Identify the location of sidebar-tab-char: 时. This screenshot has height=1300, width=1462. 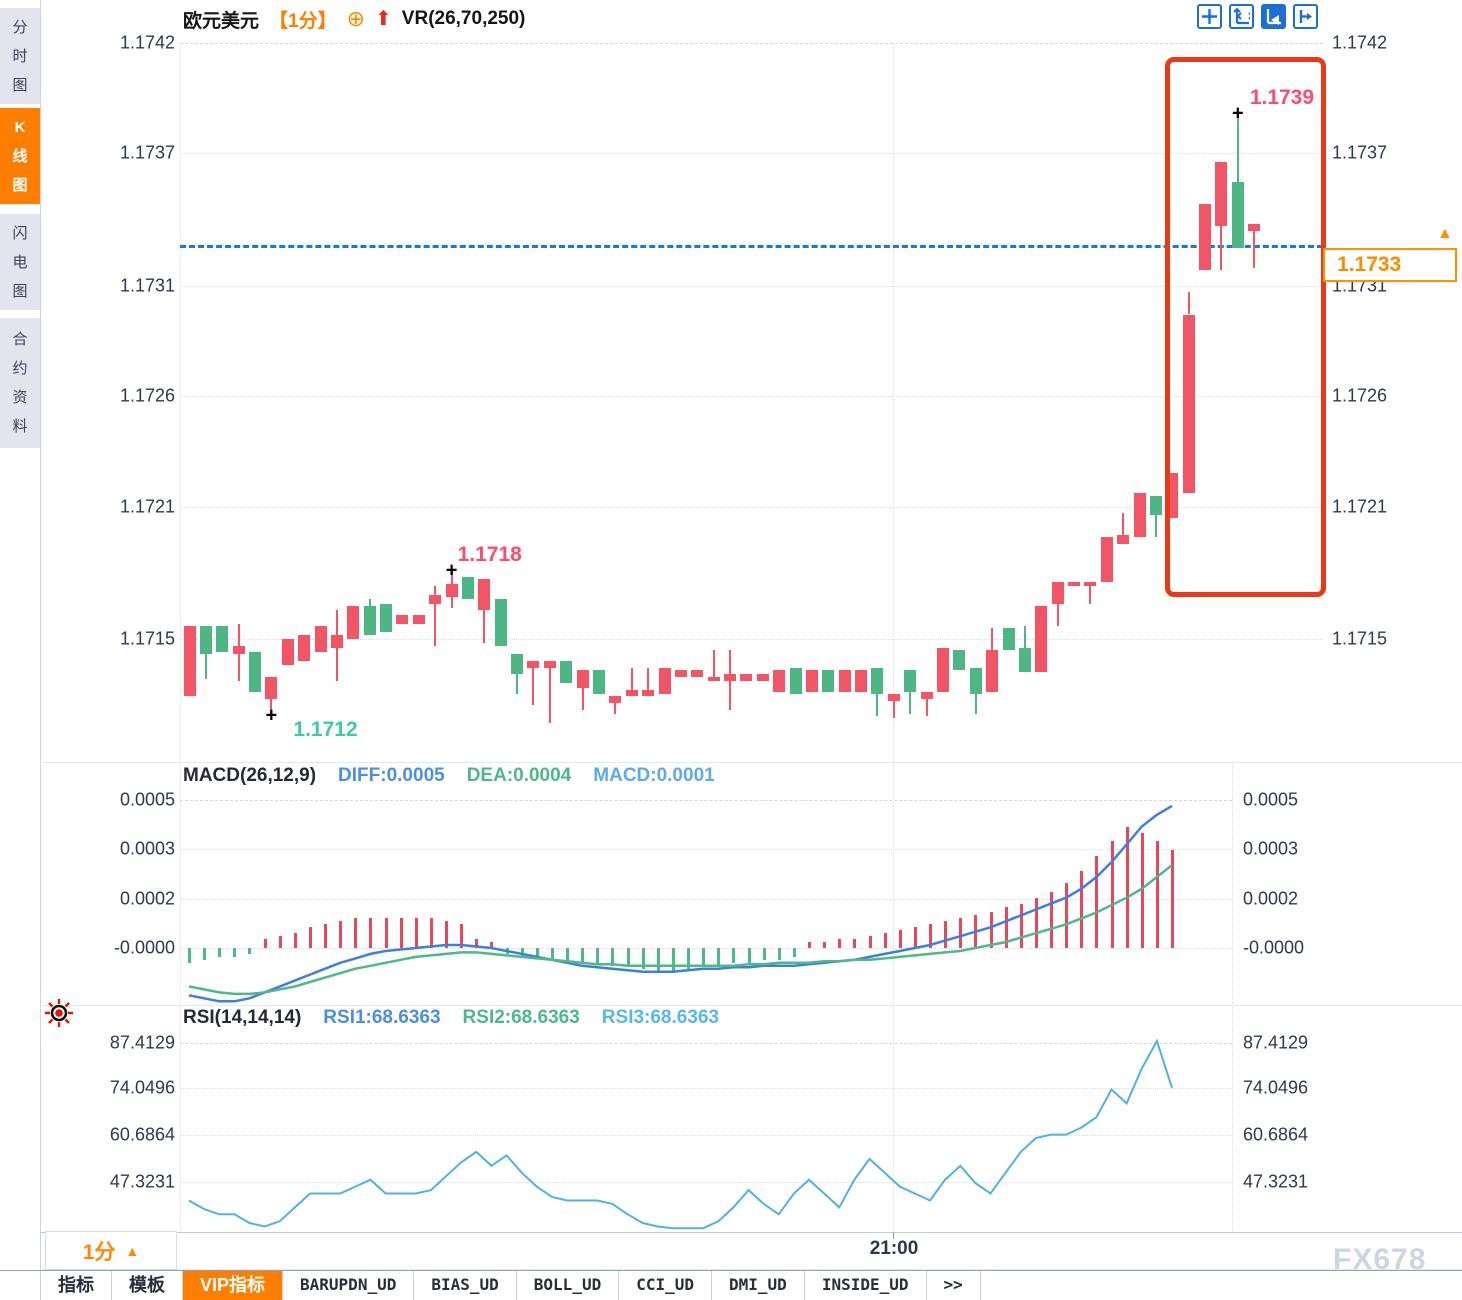
(20, 56).